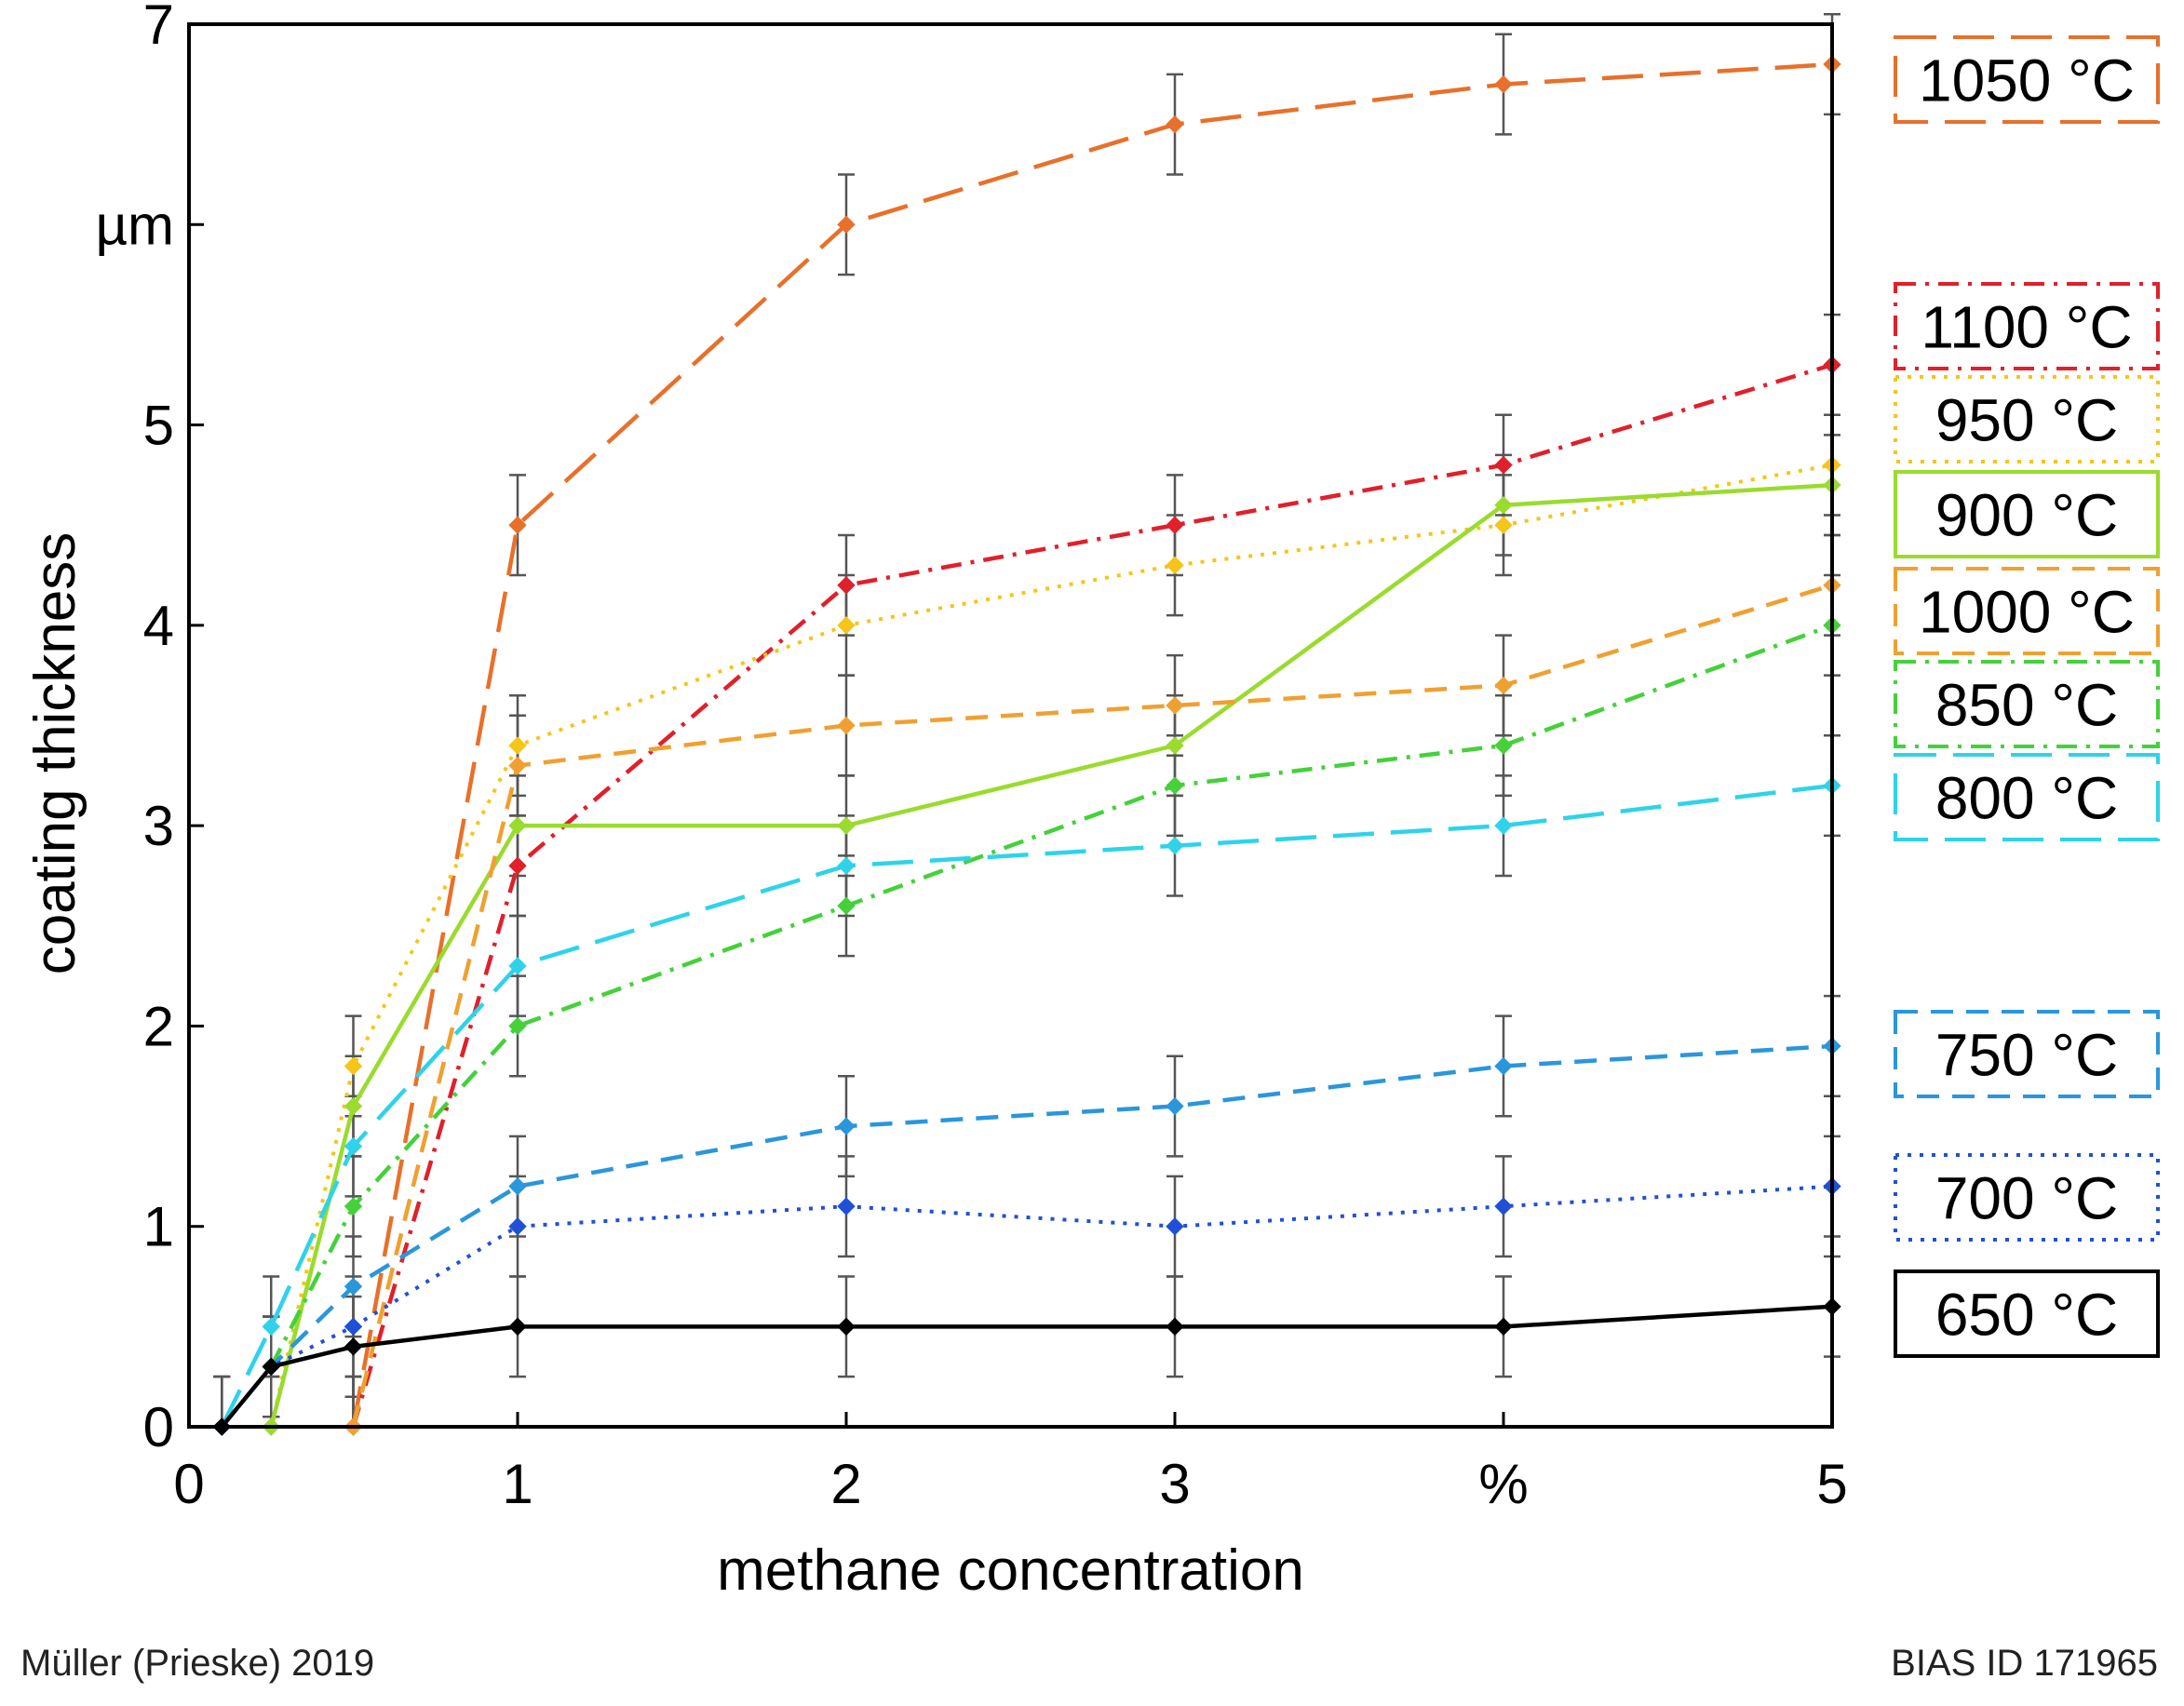  What do you see at coordinates (134, 225) in the screenshot?
I see `y-tick-label: µm` at bounding box center [134, 225].